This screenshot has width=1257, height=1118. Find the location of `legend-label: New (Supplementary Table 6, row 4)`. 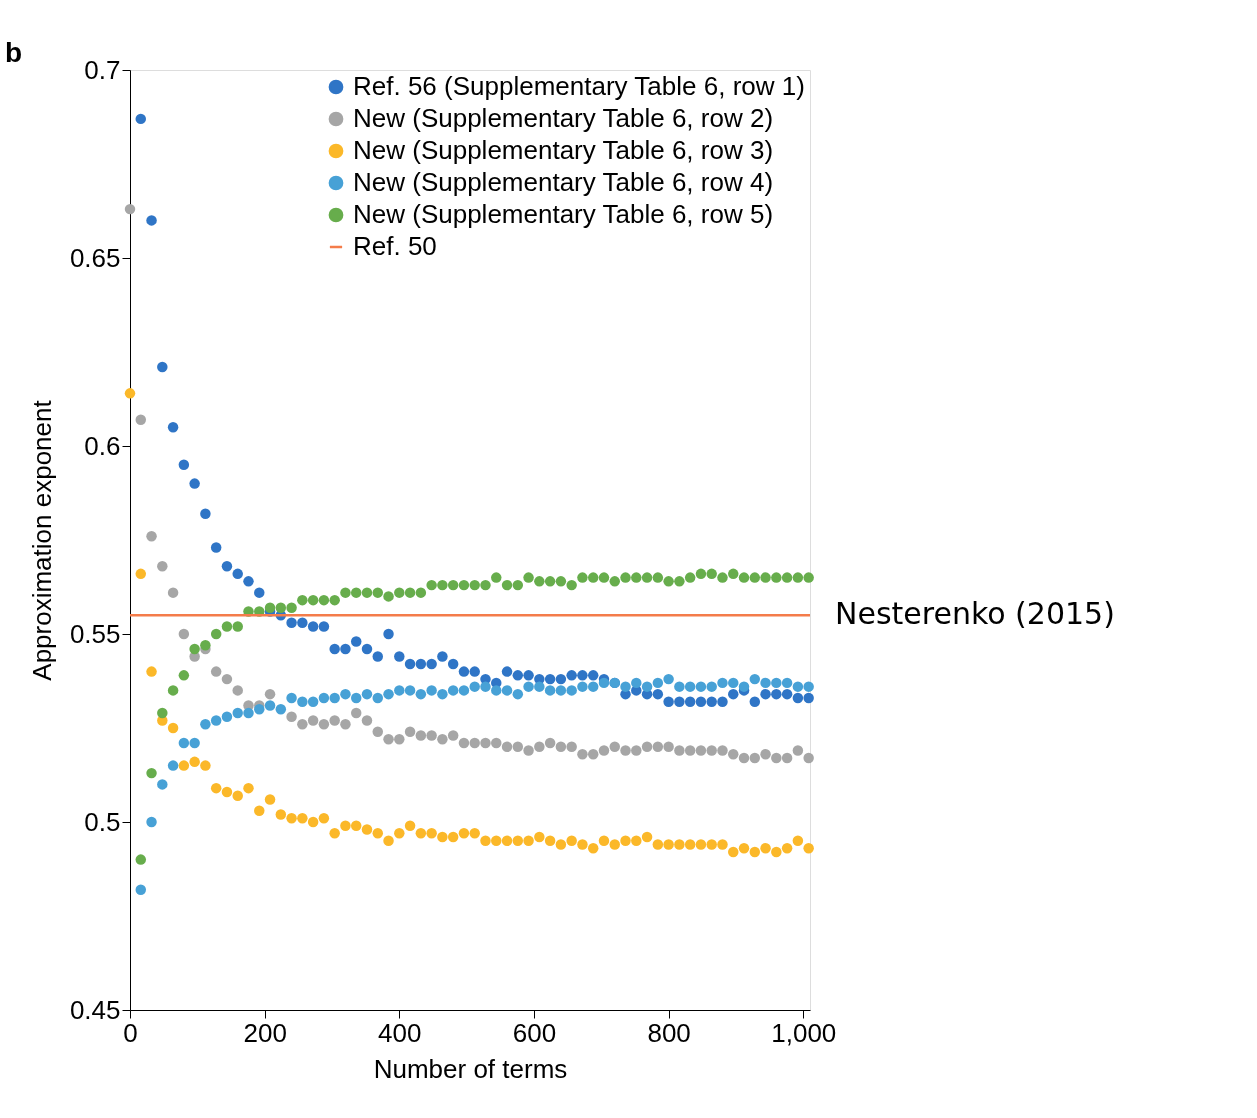

legend-label: New (Supplementary Table 6, row 4) is located at coordinates (563, 182).